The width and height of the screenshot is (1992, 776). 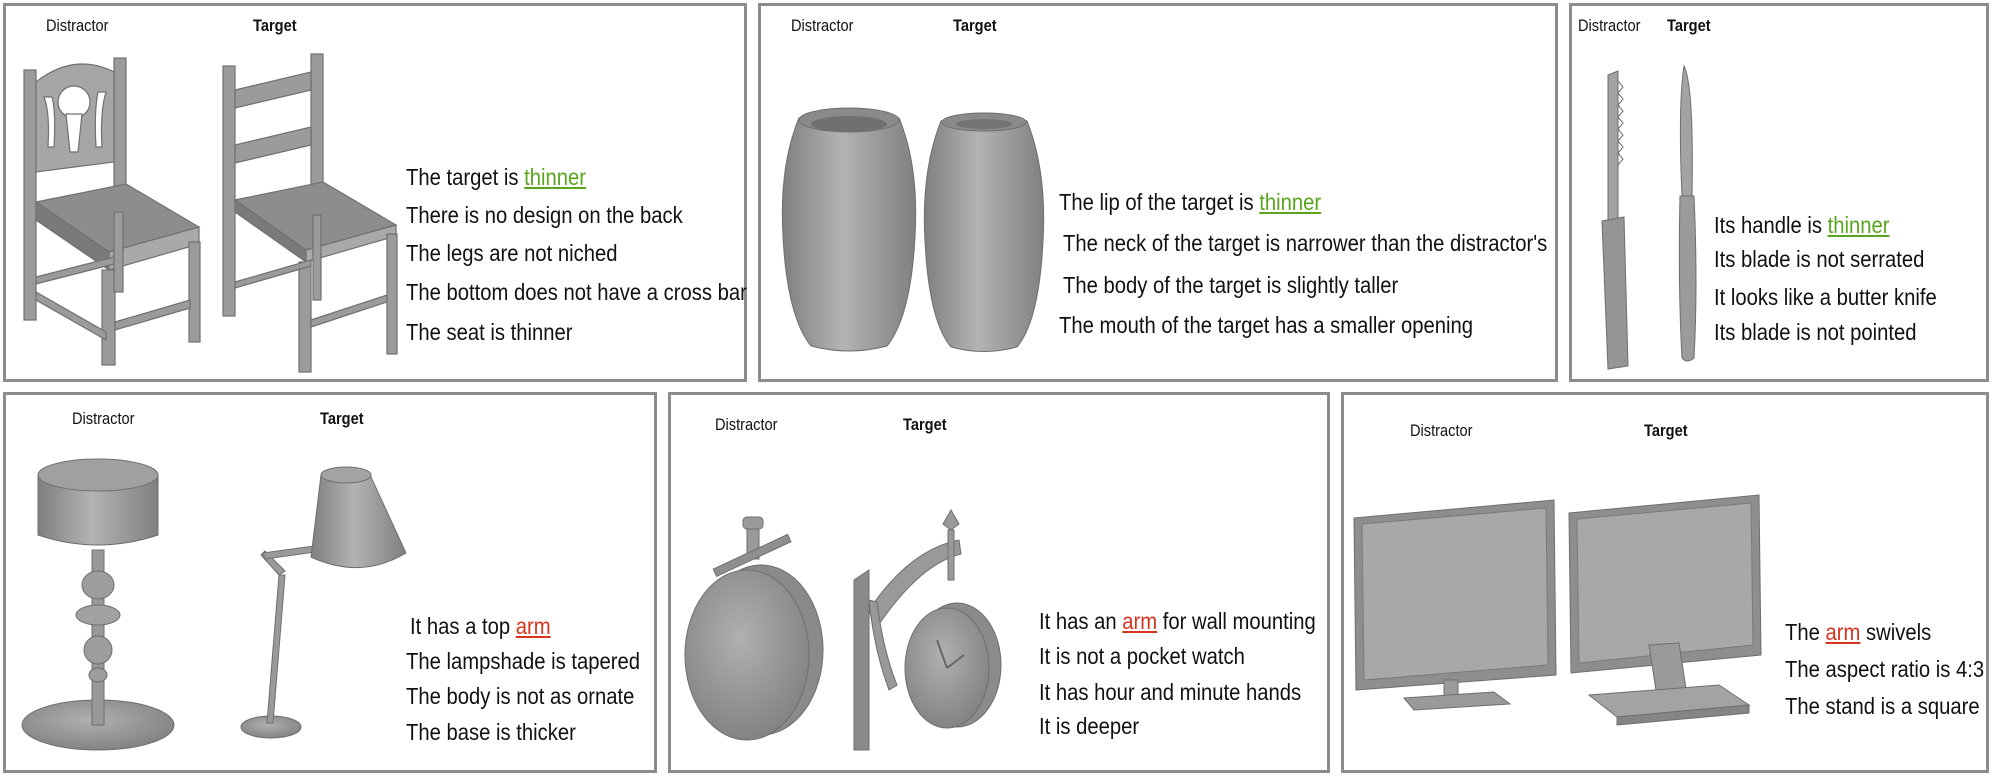 What do you see at coordinates (496, 177) in the screenshot?
I see `caption-1: The target is thinner` at bounding box center [496, 177].